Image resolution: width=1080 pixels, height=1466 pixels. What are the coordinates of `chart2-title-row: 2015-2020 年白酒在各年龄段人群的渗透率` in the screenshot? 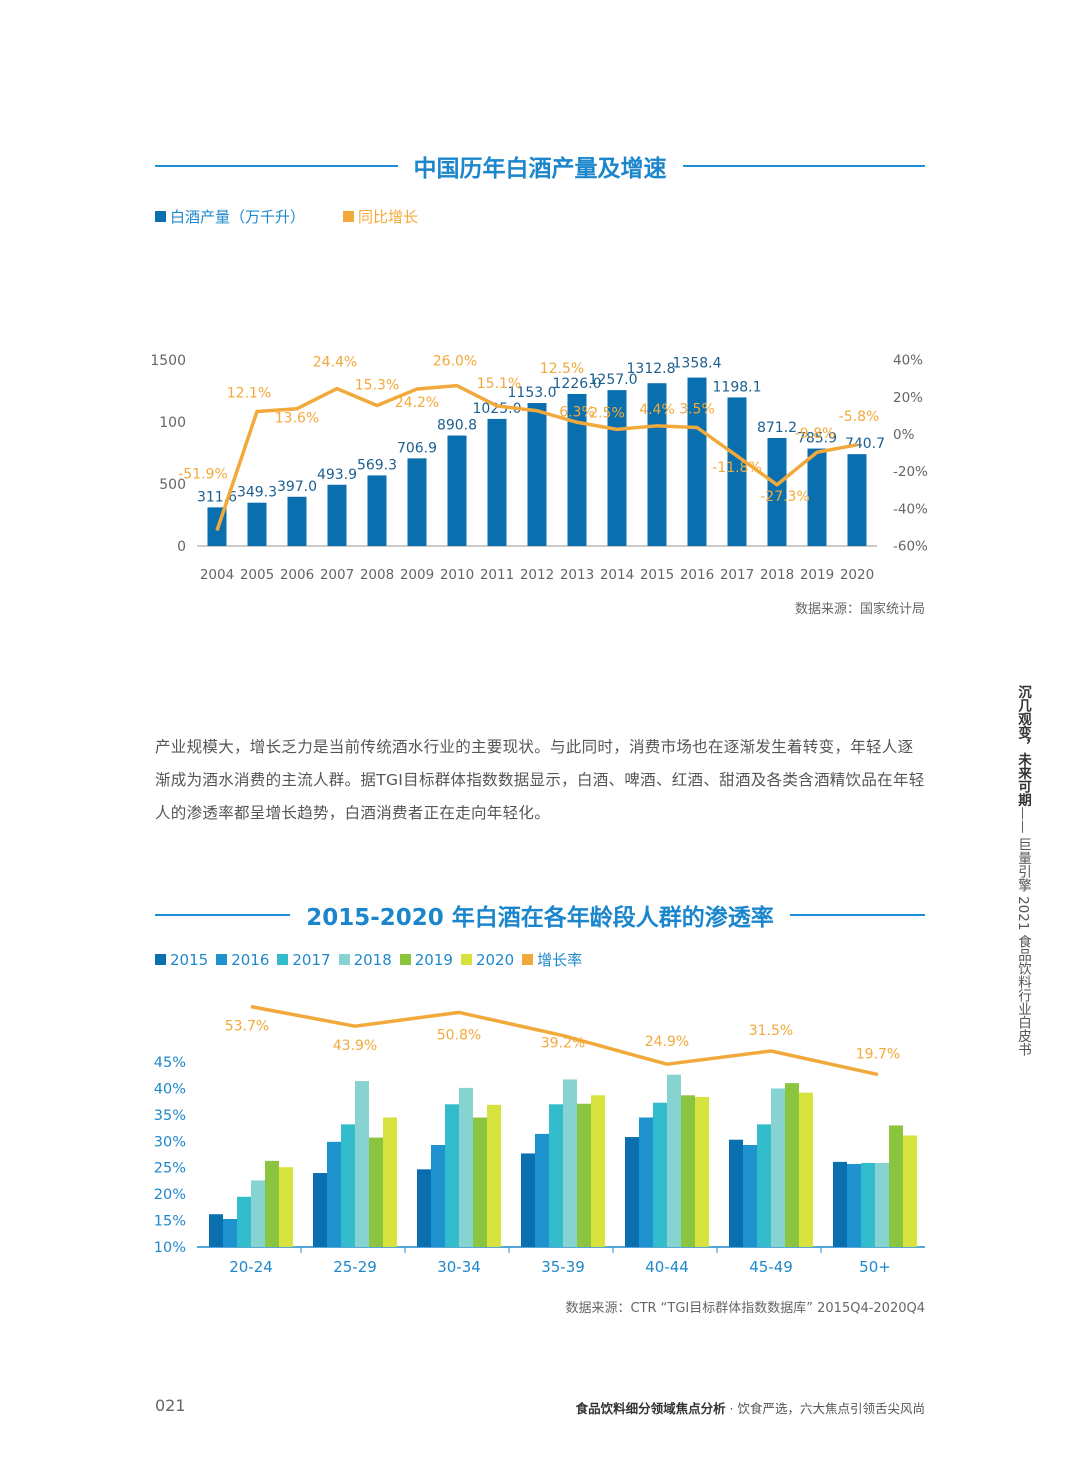 It's located at (540, 915).